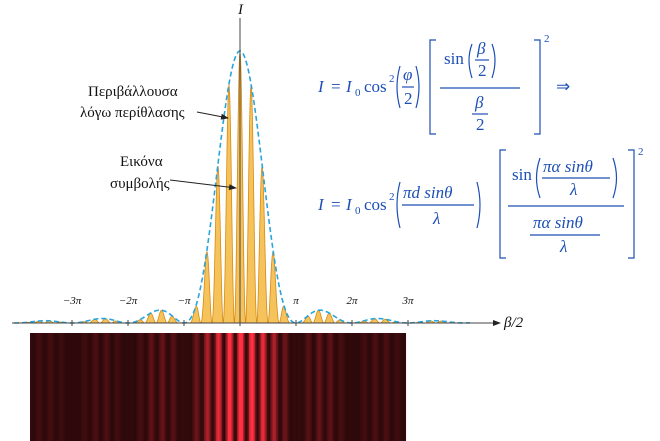  Describe the element at coordinates (141, 162) in the screenshot. I see `annotation: Εικόνα` at that location.